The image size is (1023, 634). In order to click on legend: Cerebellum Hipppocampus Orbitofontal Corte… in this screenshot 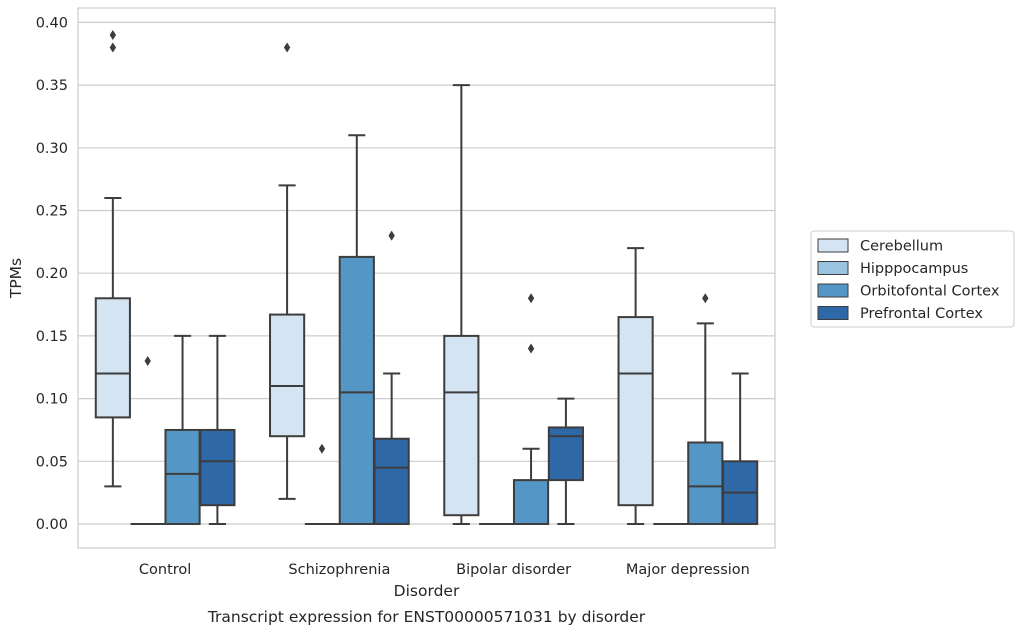, I will do `click(912, 279)`.